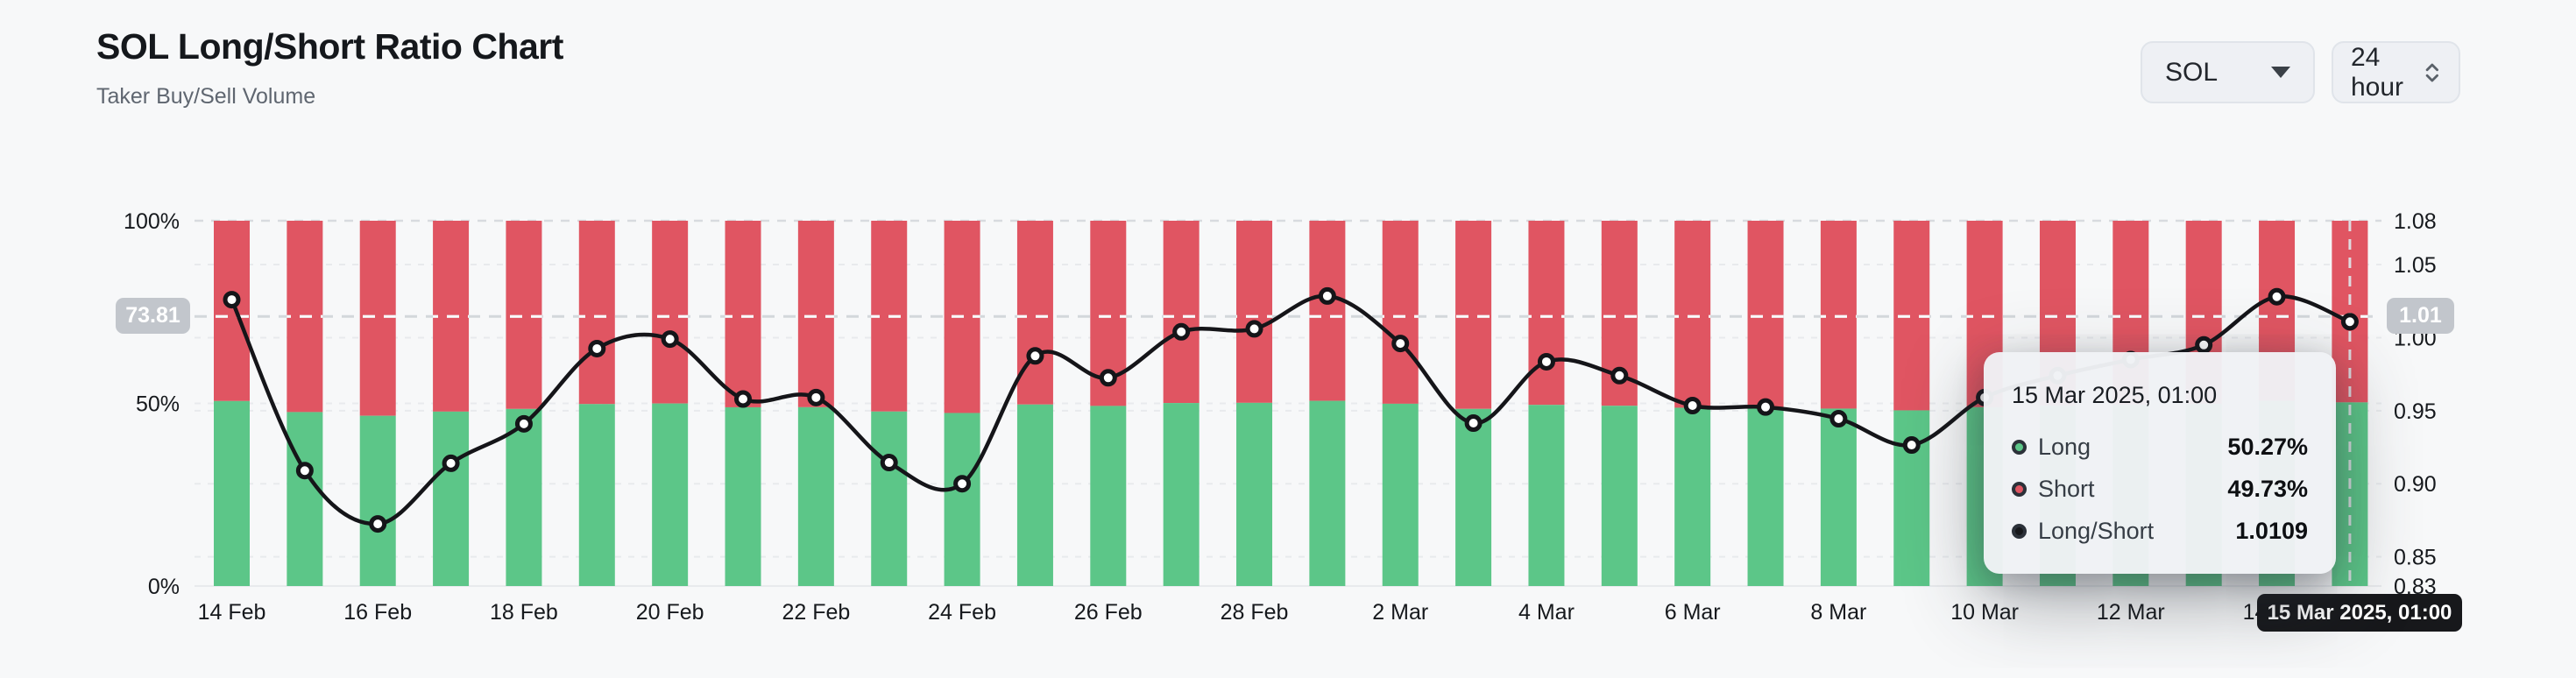  I want to click on x-axis-tick: 12 Mar, so click(2131, 612).